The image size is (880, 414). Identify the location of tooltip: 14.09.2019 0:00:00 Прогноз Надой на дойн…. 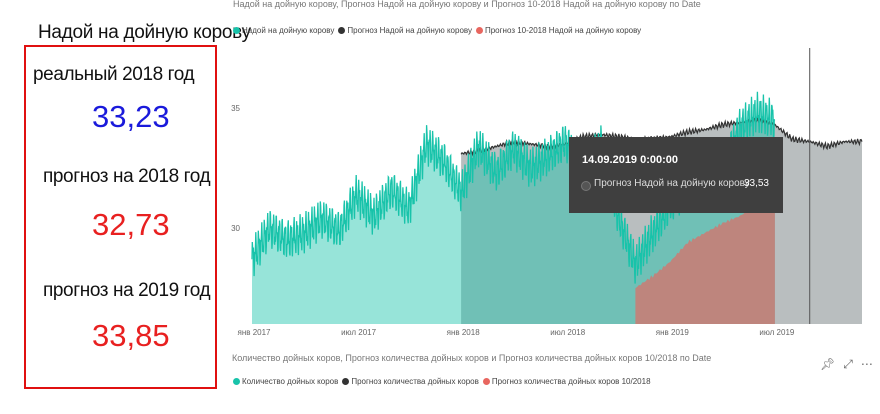
(676, 175).